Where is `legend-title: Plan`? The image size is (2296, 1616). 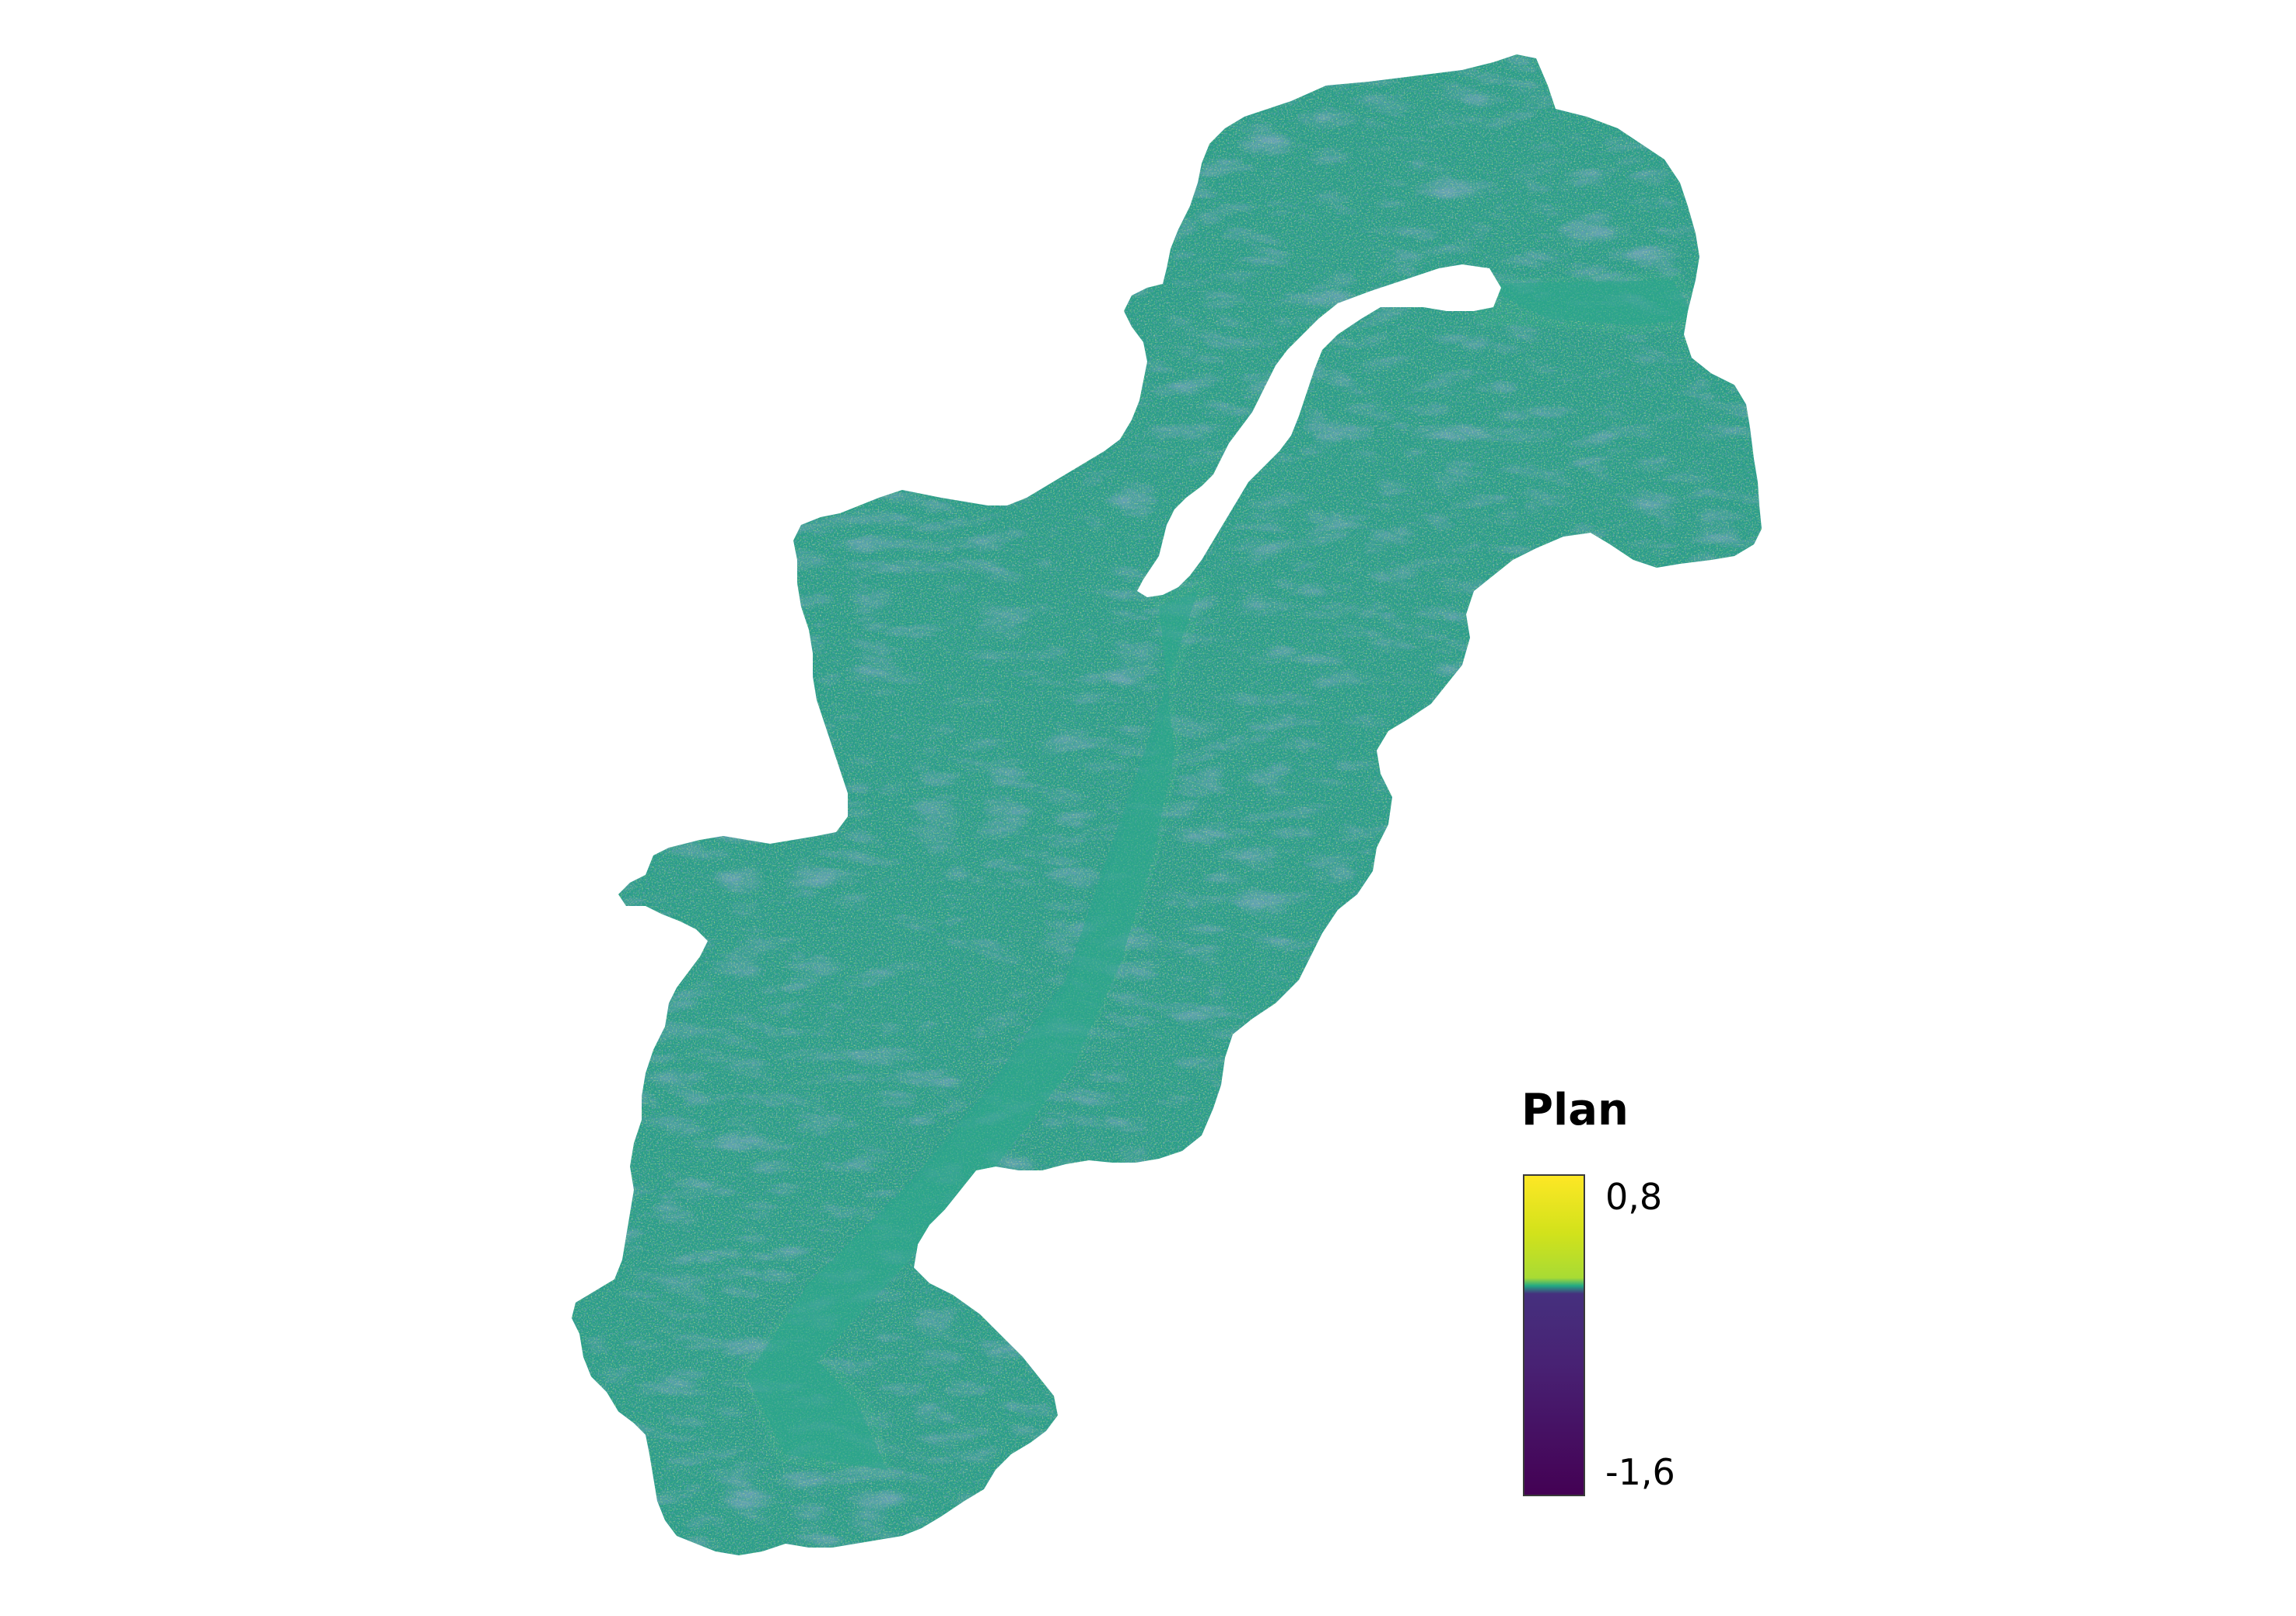
legend-title: Plan is located at coordinates (1575, 1110).